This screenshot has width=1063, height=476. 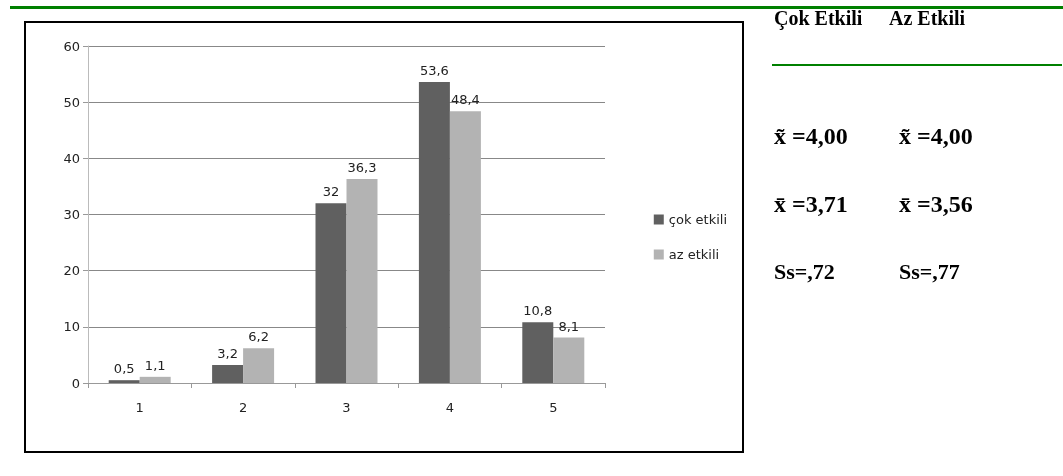 What do you see at coordinates (71, 214) in the screenshot?
I see `y-tick-label: 30` at bounding box center [71, 214].